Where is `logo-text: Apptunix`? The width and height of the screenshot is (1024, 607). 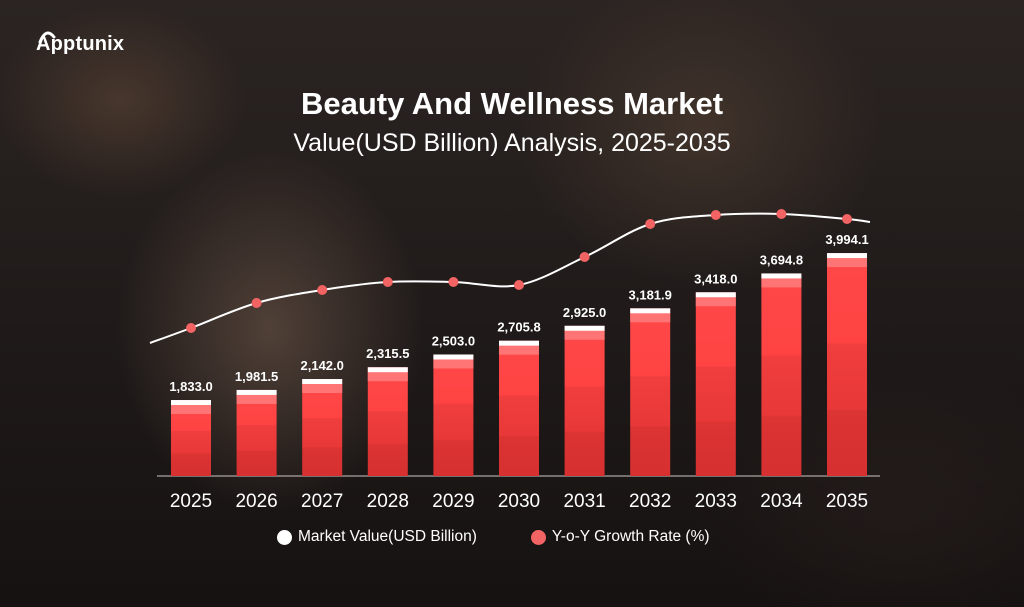
logo-text: Apptunix is located at coordinates (80, 44).